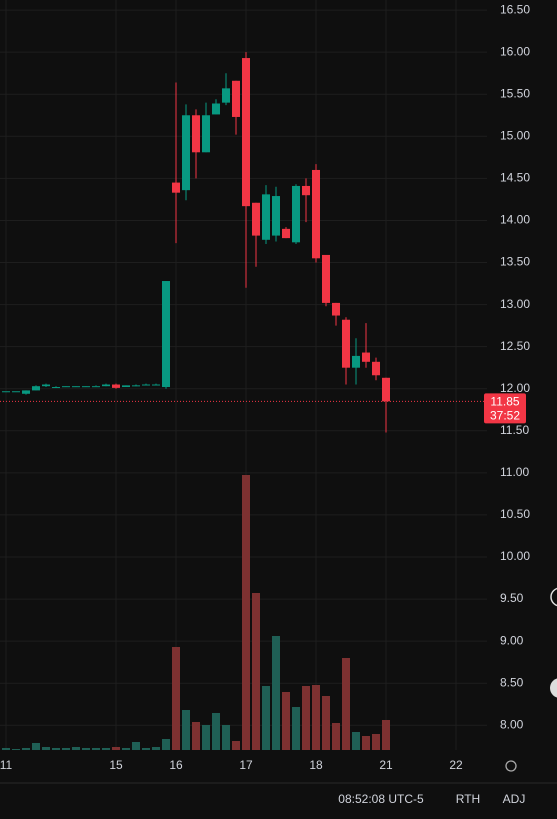  Describe the element at coordinates (515, 346) in the screenshot. I see `y-tick-label: 12.50` at that location.